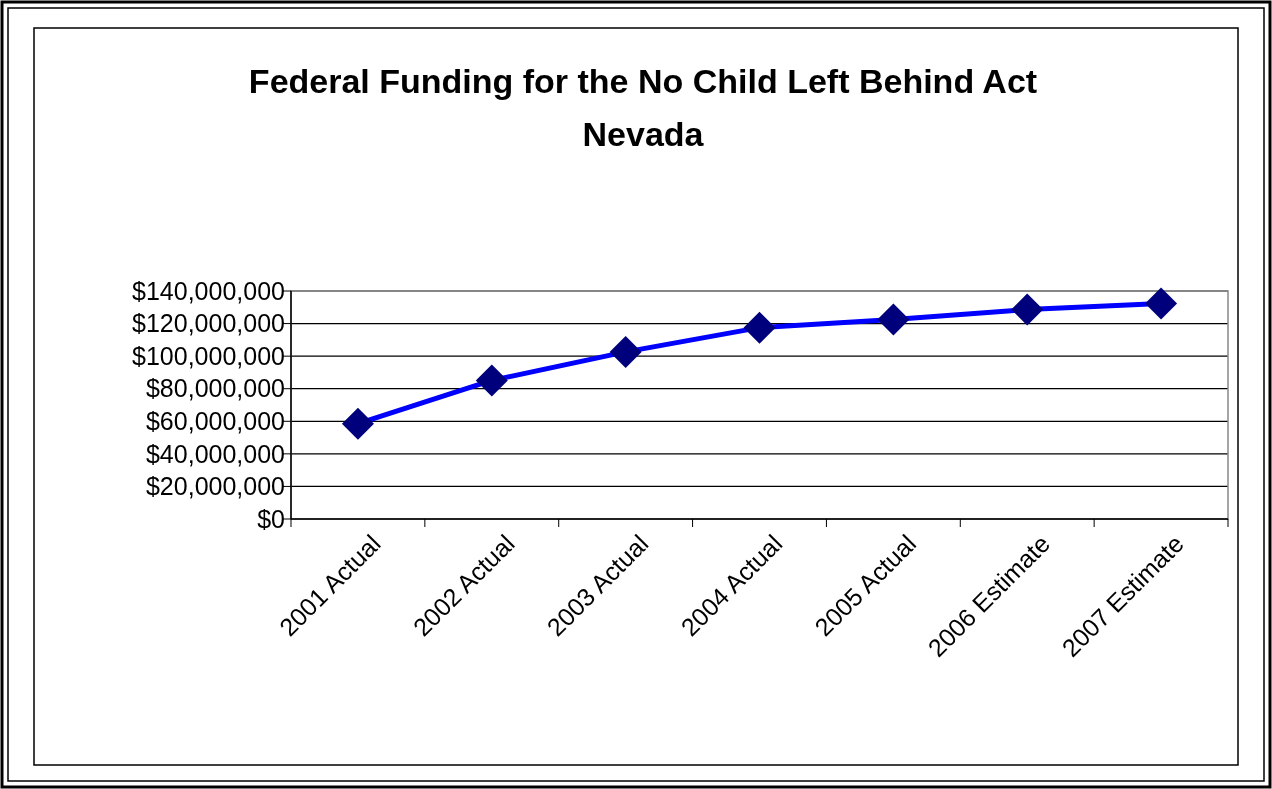  What do you see at coordinates (643, 134) in the screenshot?
I see `chart-subtitle: Nevada` at bounding box center [643, 134].